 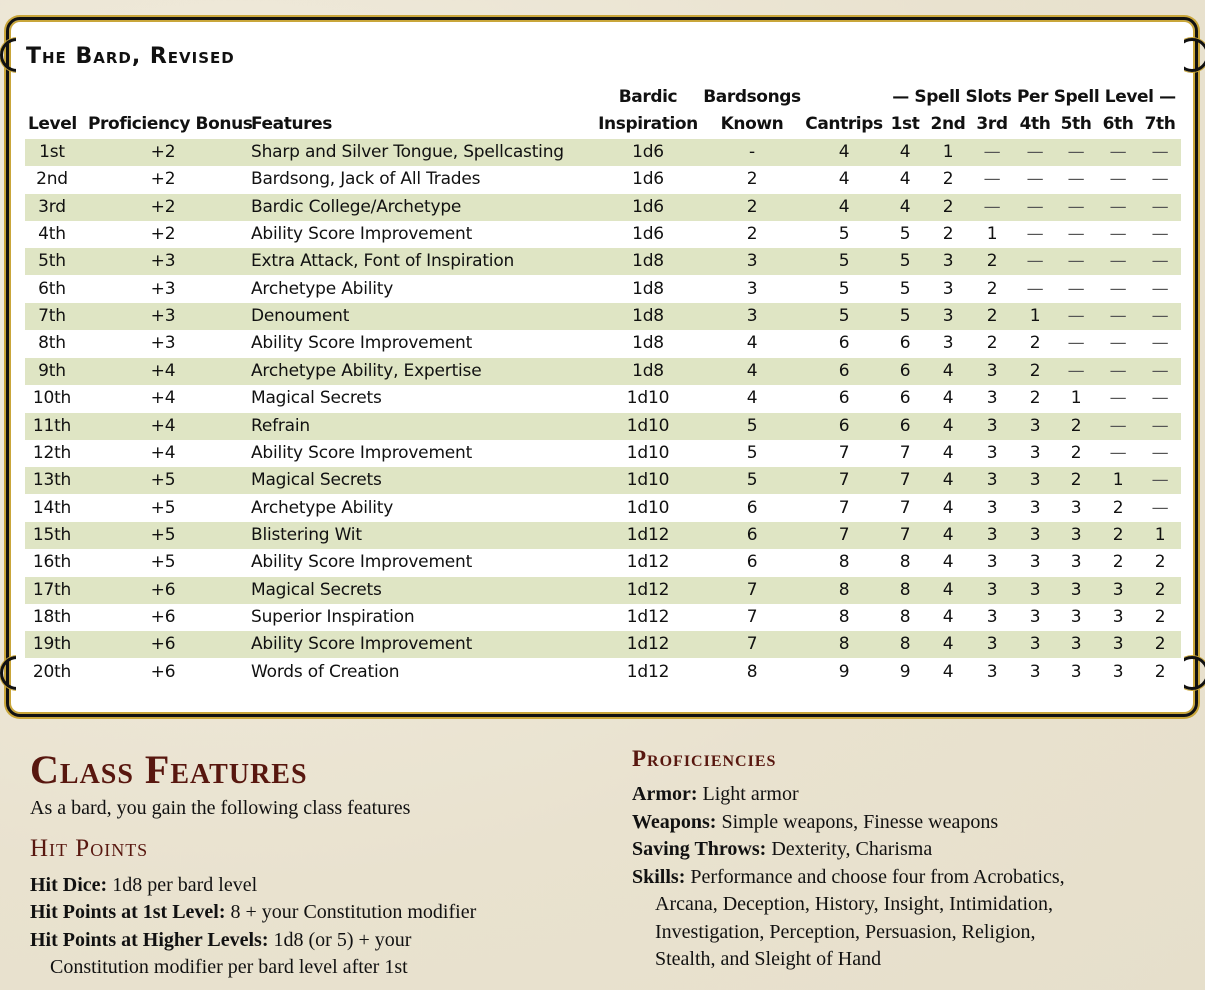 What do you see at coordinates (291, 124) in the screenshot?
I see `header-features: Features` at bounding box center [291, 124].